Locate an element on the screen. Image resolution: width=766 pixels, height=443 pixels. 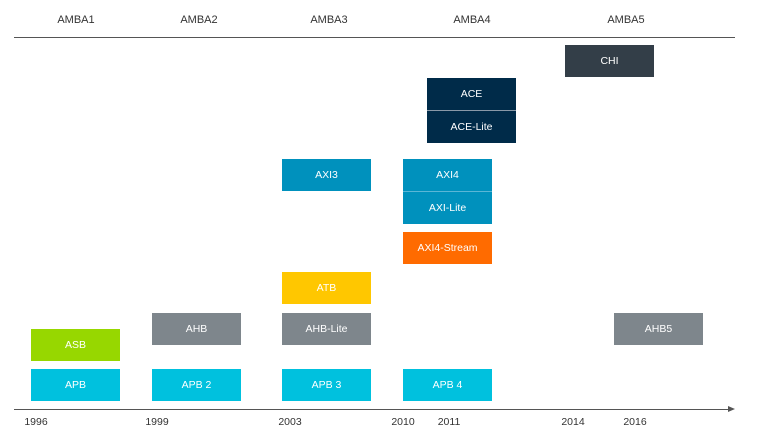
protocol-atb: ATB is located at coordinates (326, 288).